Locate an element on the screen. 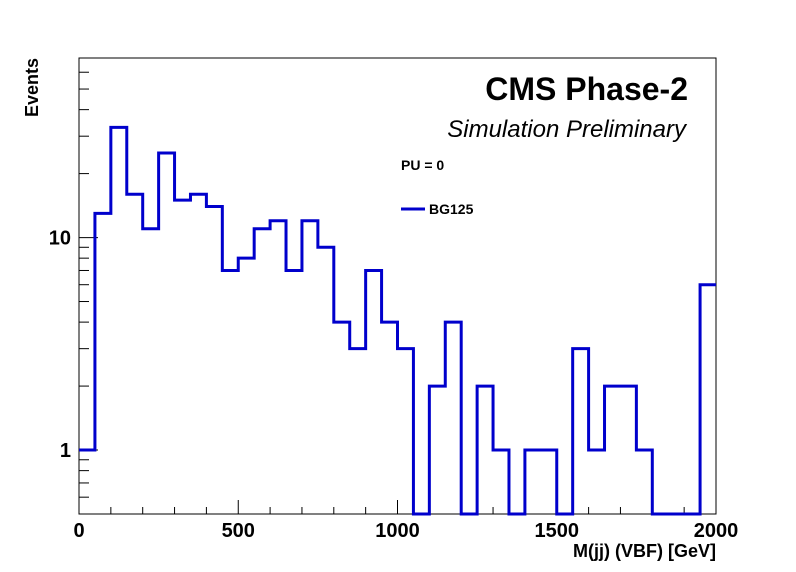 This screenshot has height=572, width=796. x-tick-label: 0 is located at coordinates (78, 531).